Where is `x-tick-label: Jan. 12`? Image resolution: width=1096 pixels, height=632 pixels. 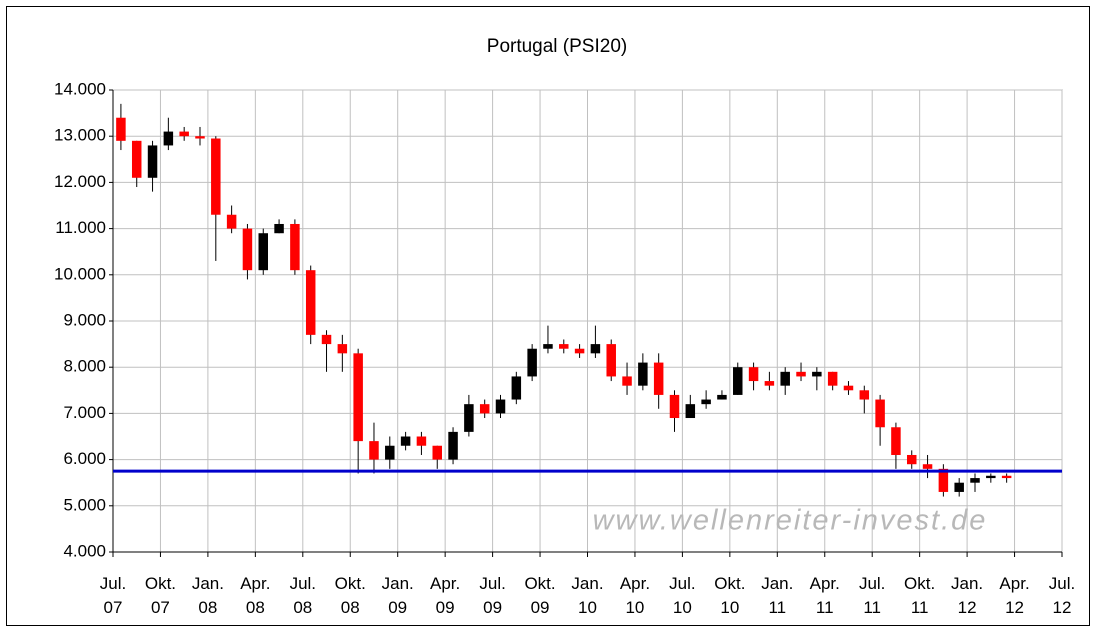 x-tick-label: Jan. 12 is located at coordinates (967, 595).